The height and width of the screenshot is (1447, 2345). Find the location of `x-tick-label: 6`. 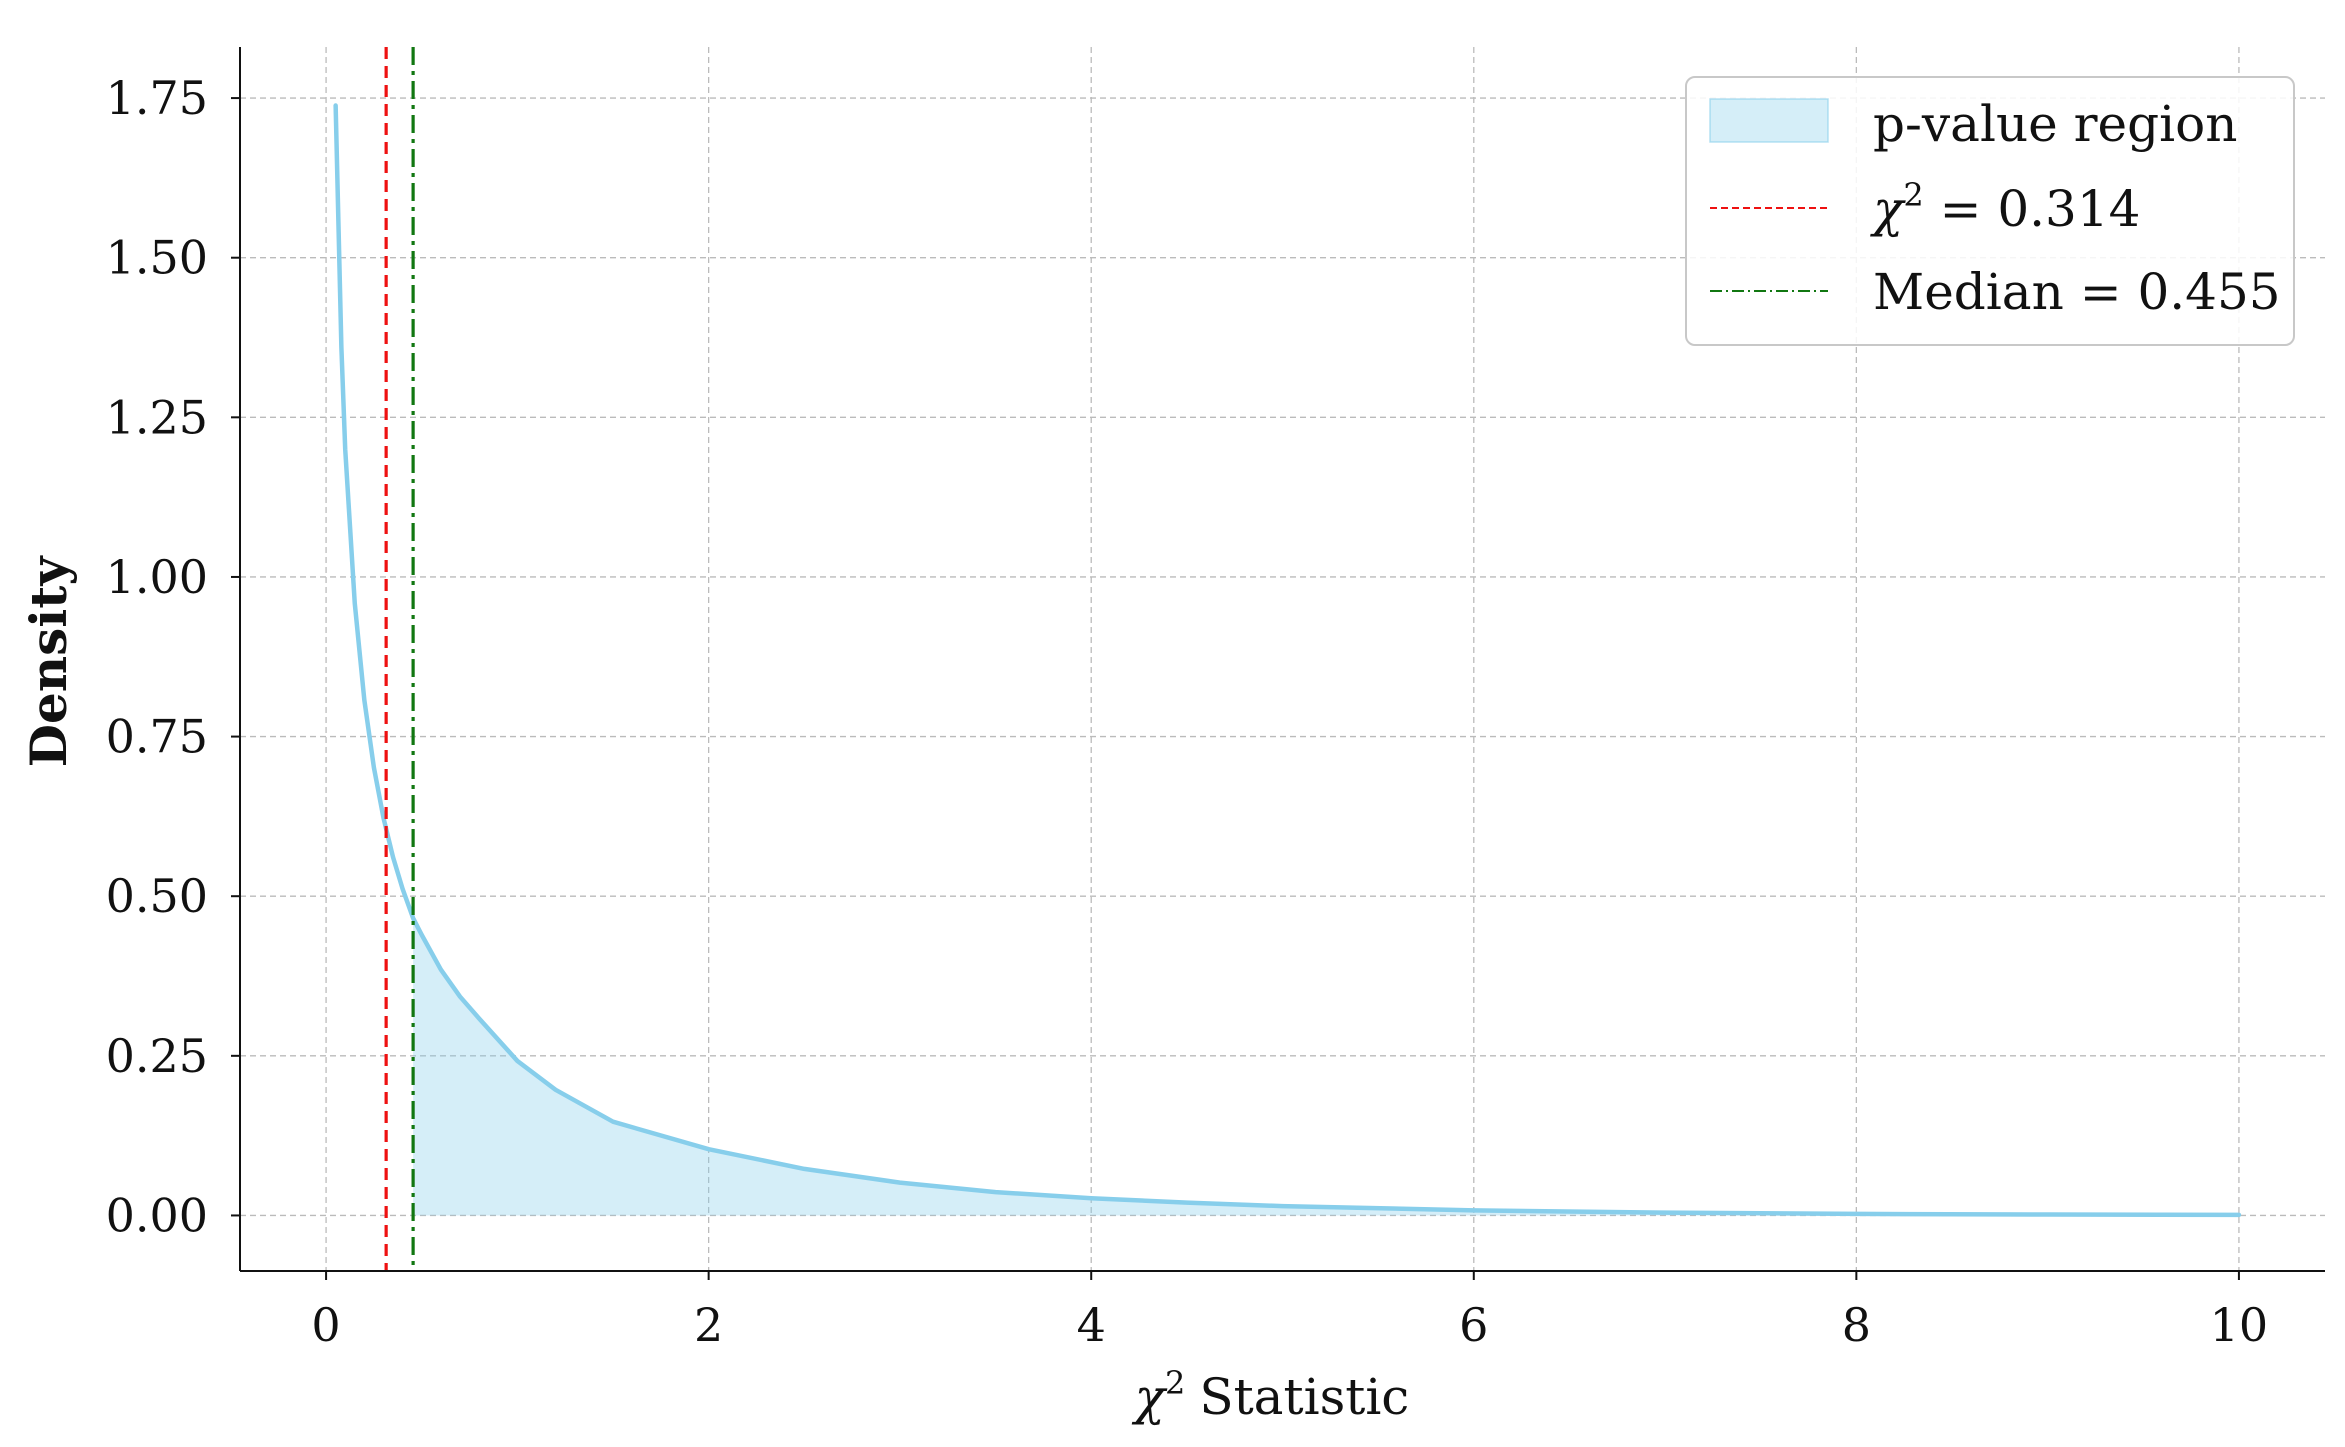

x-tick-label: 6 is located at coordinates (1473, 1325).